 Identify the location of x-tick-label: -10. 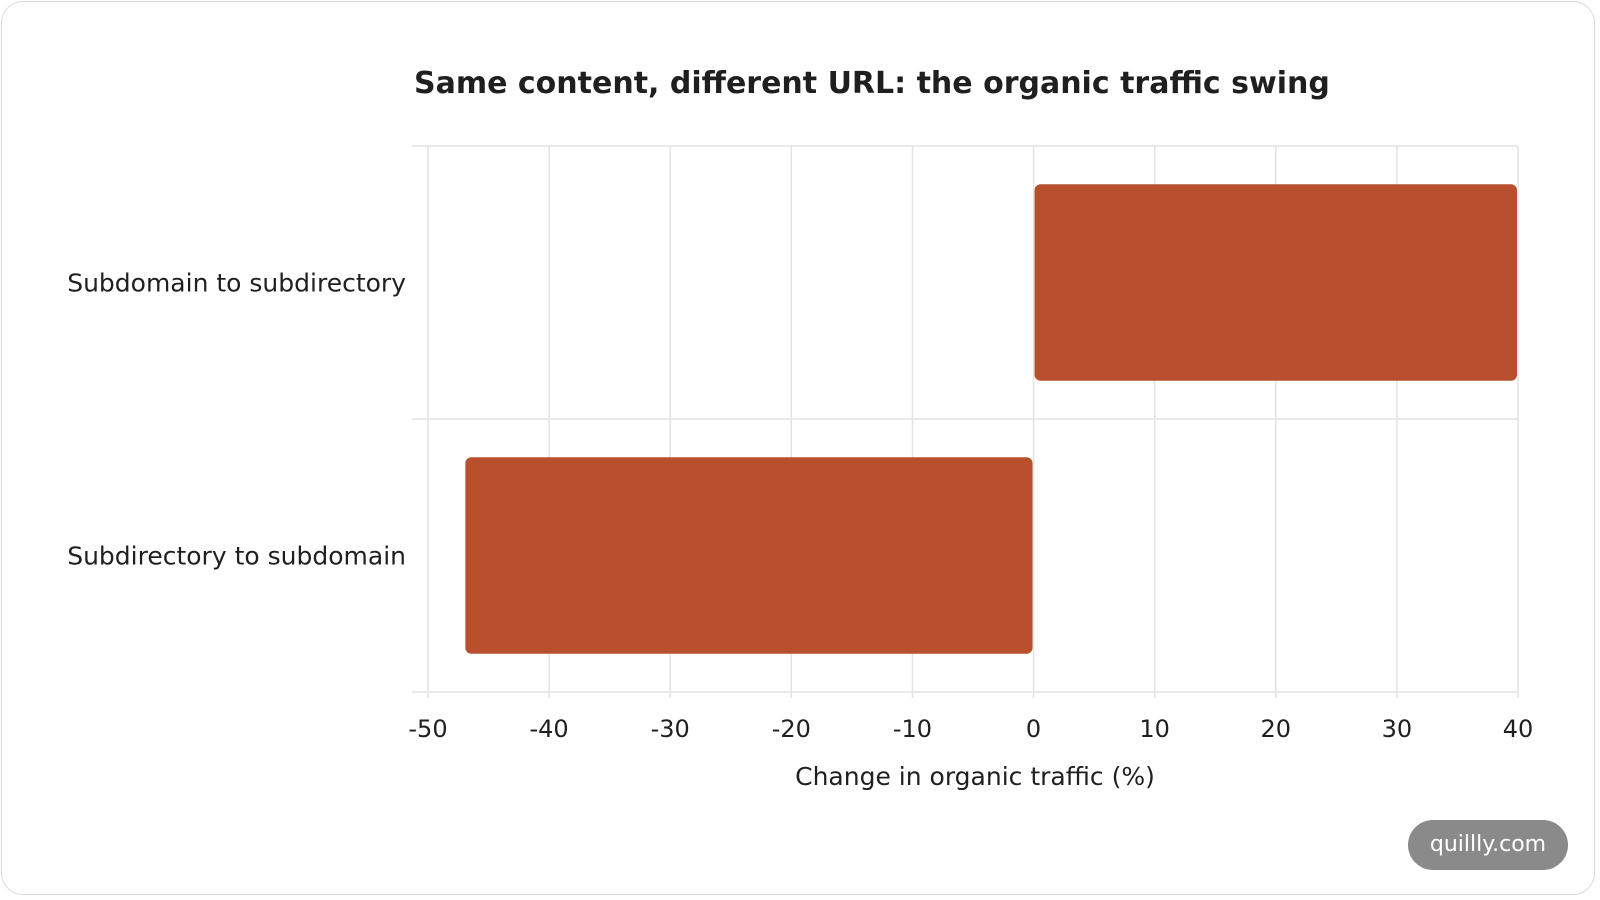
(912, 729).